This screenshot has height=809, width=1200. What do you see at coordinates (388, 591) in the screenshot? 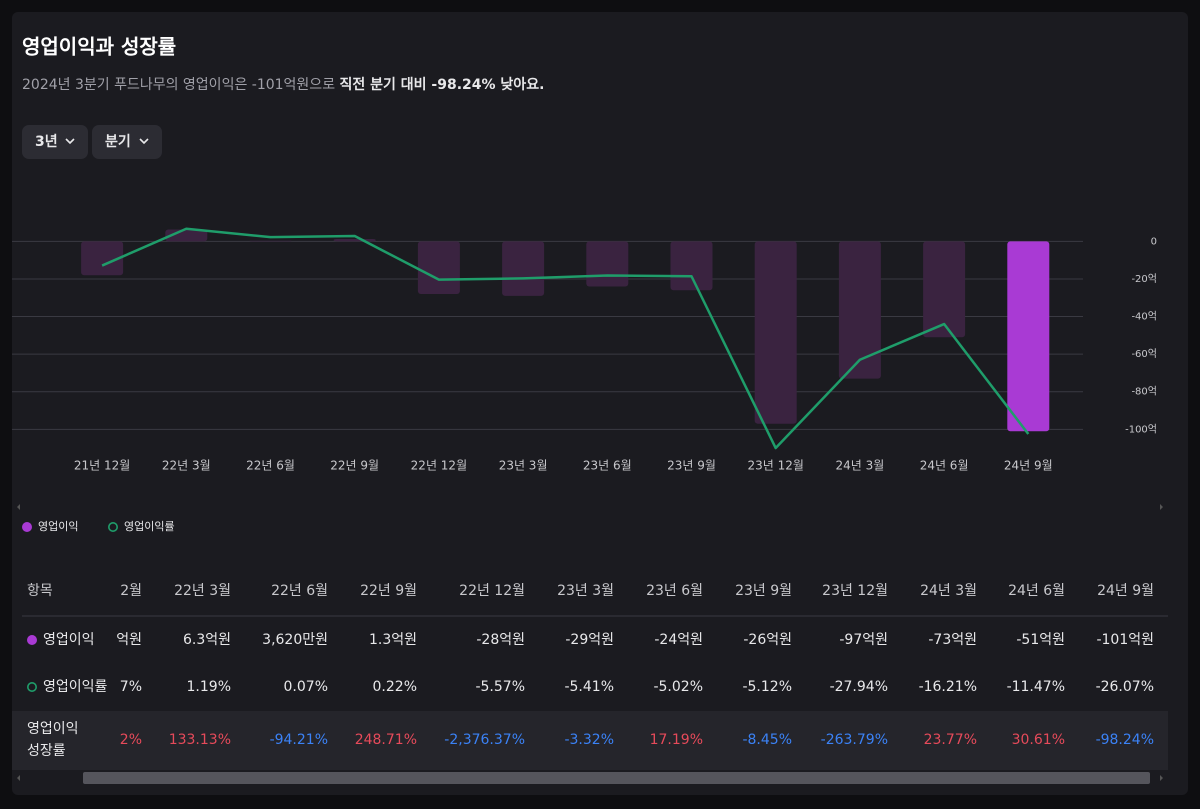
I see `table-header: 22년 9월` at bounding box center [388, 591].